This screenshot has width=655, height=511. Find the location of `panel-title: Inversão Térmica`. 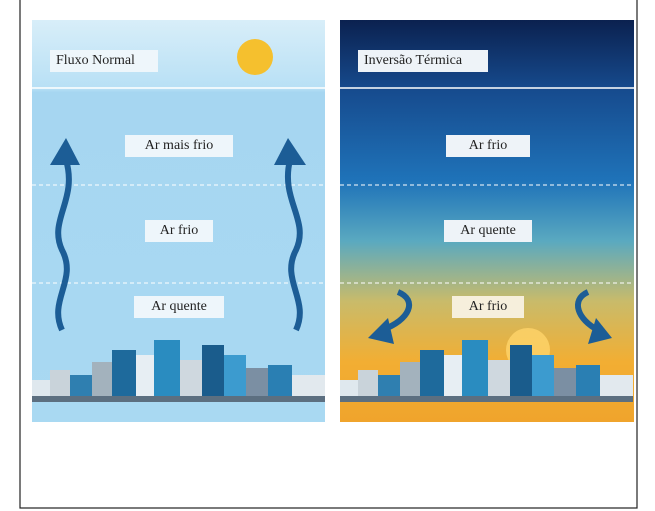

panel-title: Inversão Térmica is located at coordinates (413, 60).